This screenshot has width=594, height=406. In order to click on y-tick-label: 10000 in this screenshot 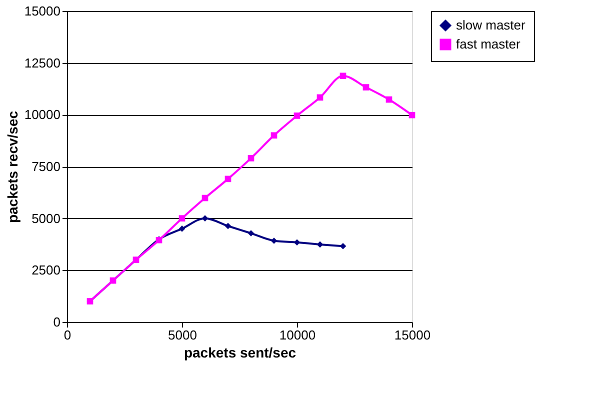, I will do `click(42, 114)`.